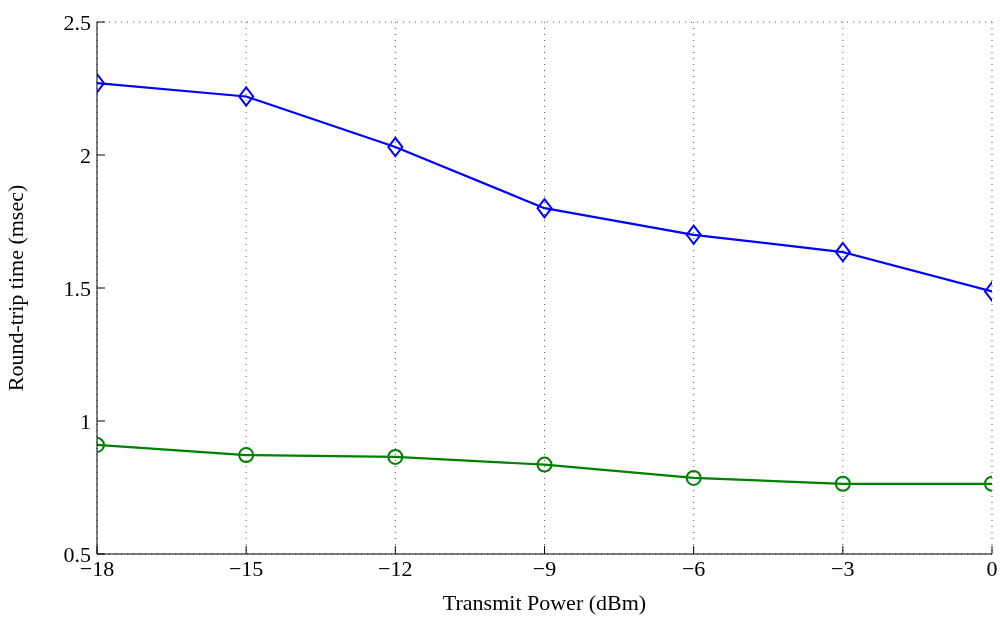  What do you see at coordinates (15, 288) in the screenshot?
I see `y-axis-title: Round-trip time (msec)` at bounding box center [15, 288].